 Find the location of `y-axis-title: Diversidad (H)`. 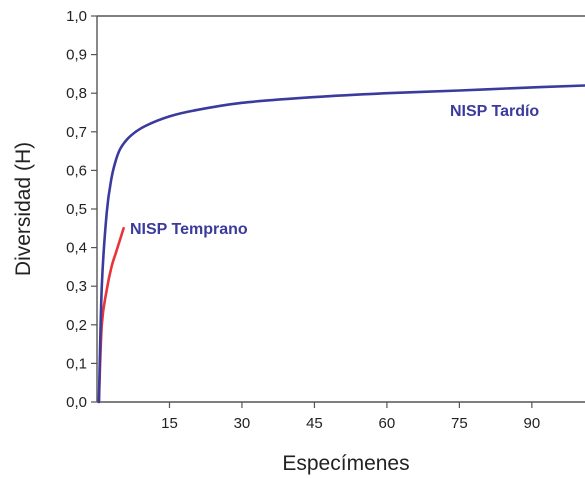

y-axis-title: Diversidad (H) is located at coordinates (23, 209).